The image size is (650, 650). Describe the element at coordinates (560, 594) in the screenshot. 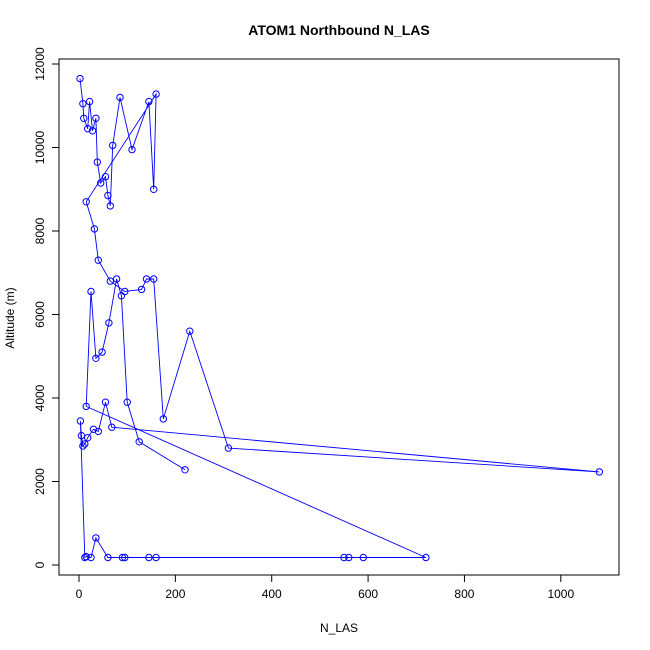

I see `x-tick-label: 1000` at that location.